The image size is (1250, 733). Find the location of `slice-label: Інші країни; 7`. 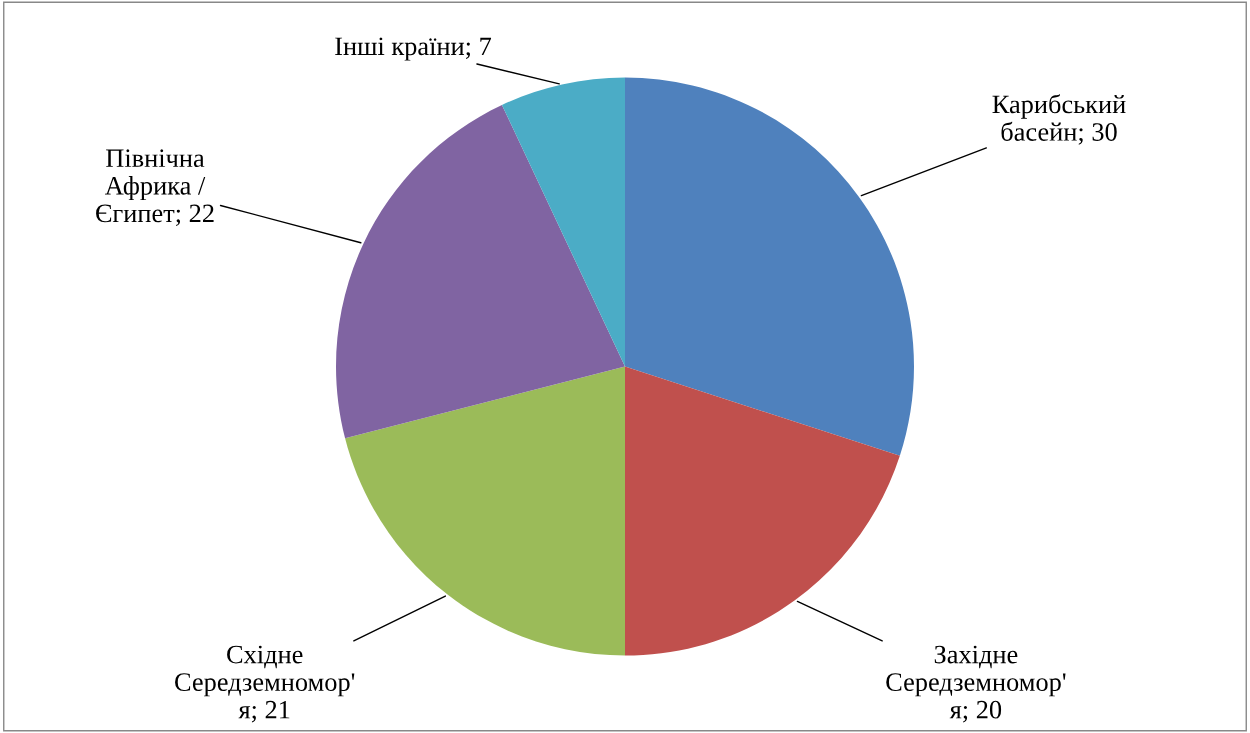

slice-label: Інші країни; 7 is located at coordinates (413, 49).